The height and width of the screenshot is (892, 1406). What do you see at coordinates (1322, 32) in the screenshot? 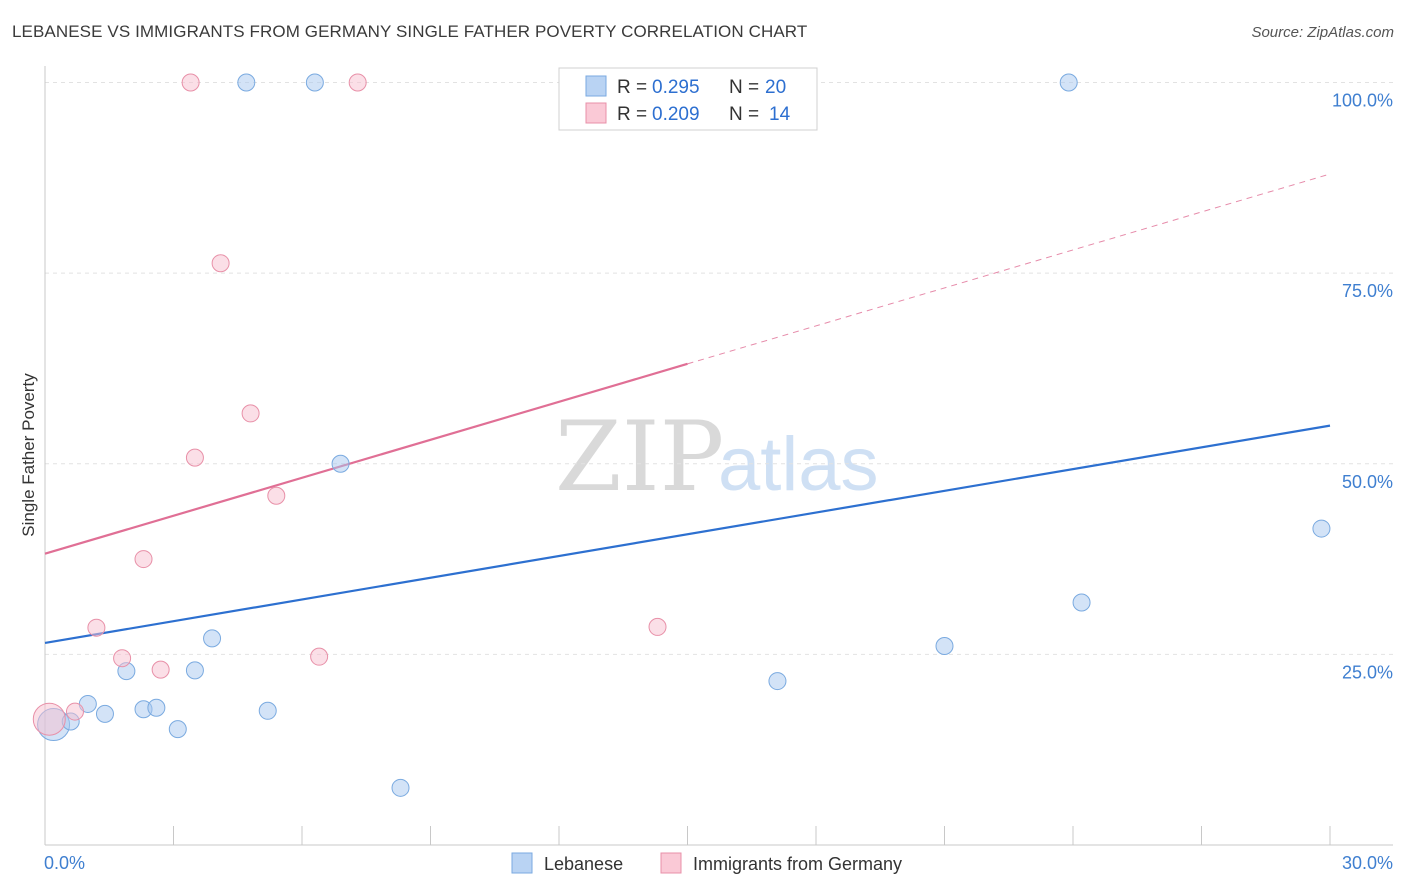
I see `chart-source: Source: ZipAtlas.com` at bounding box center [1322, 32].